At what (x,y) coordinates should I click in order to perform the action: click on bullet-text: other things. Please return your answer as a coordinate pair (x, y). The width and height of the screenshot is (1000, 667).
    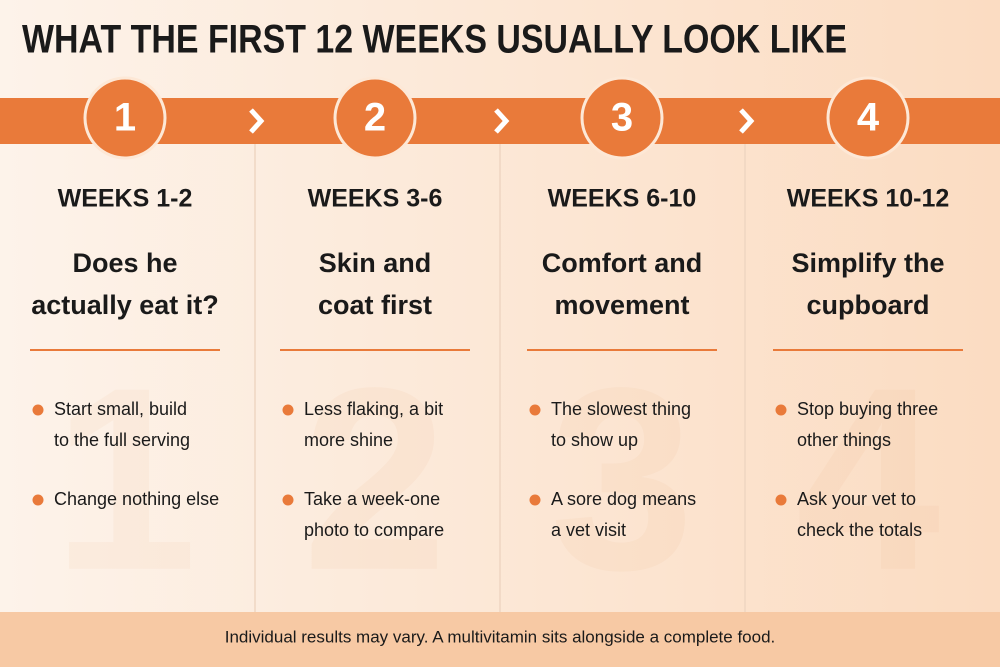
    Looking at the image, I should click on (844, 440).